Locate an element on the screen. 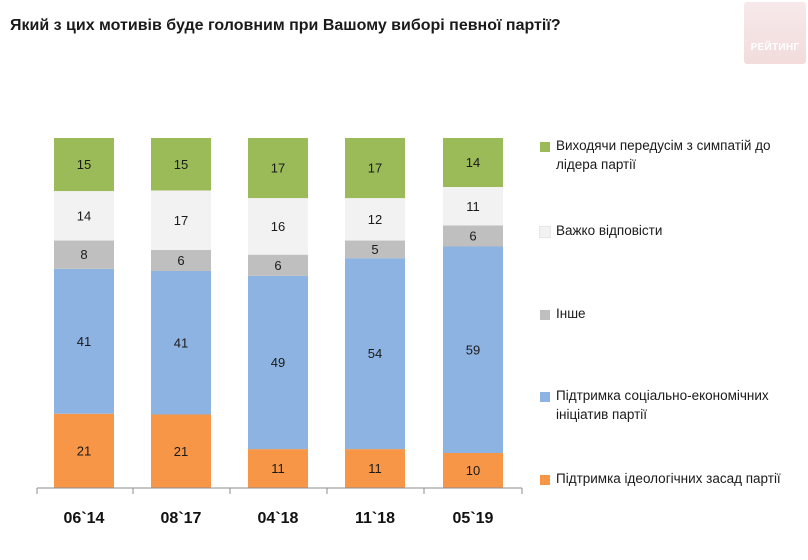  x-tick-label: 08`17 is located at coordinates (181, 518).